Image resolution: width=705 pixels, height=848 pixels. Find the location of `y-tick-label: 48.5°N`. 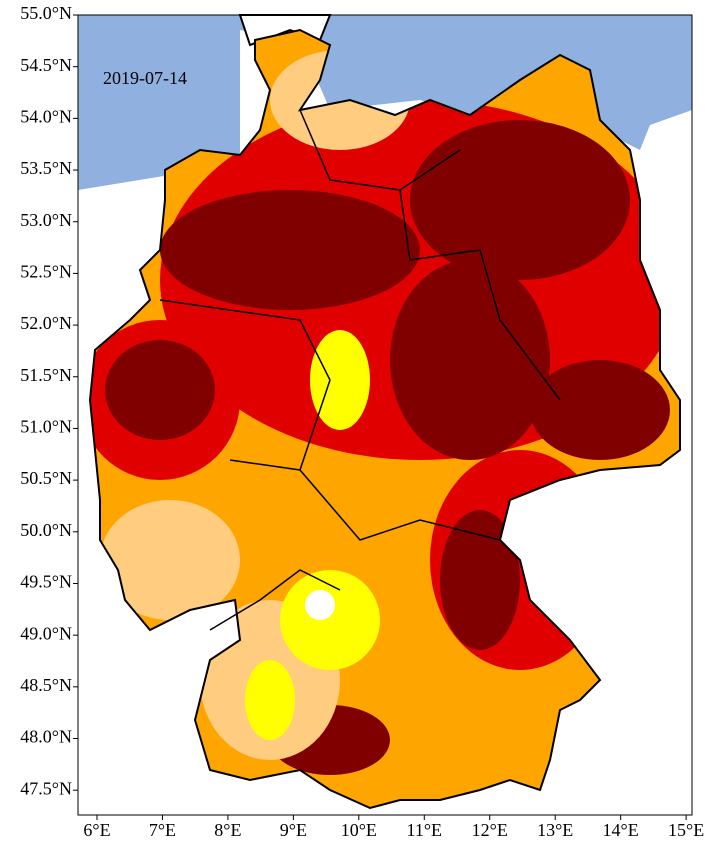

y-tick-label: 48.5°N is located at coordinates (46, 685).